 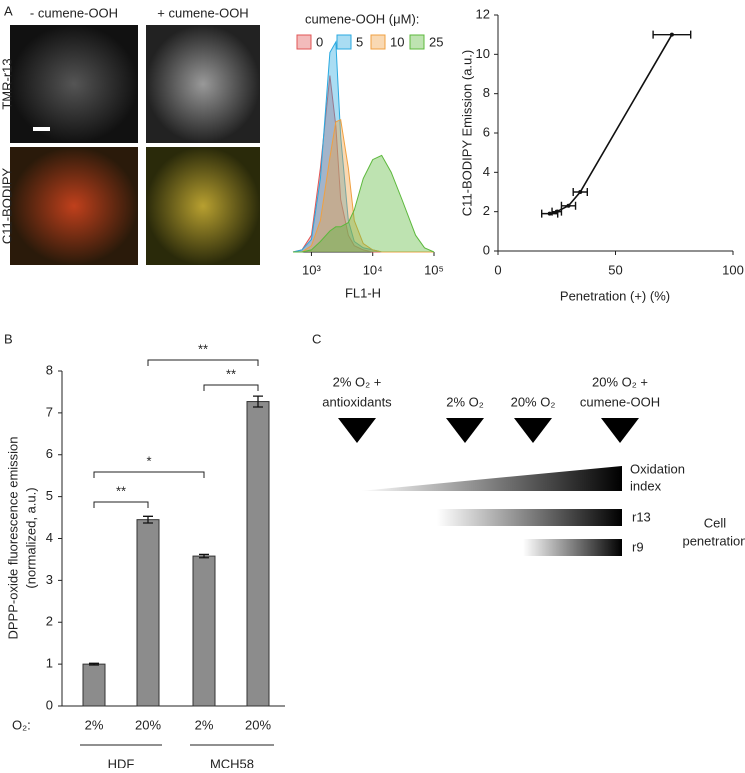 I want to click on image-column-label: + cumene-OOH, so click(x=202, y=12).